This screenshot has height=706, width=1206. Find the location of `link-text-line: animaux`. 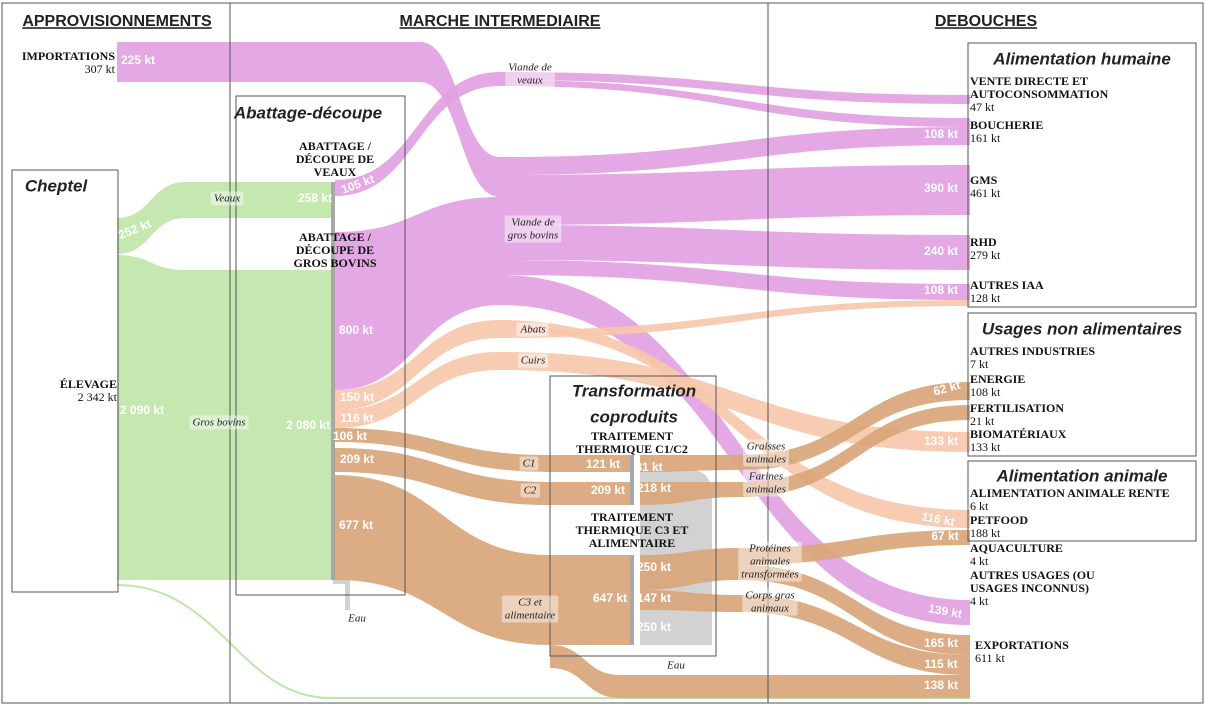

link-text-line: animaux is located at coordinates (770, 609).